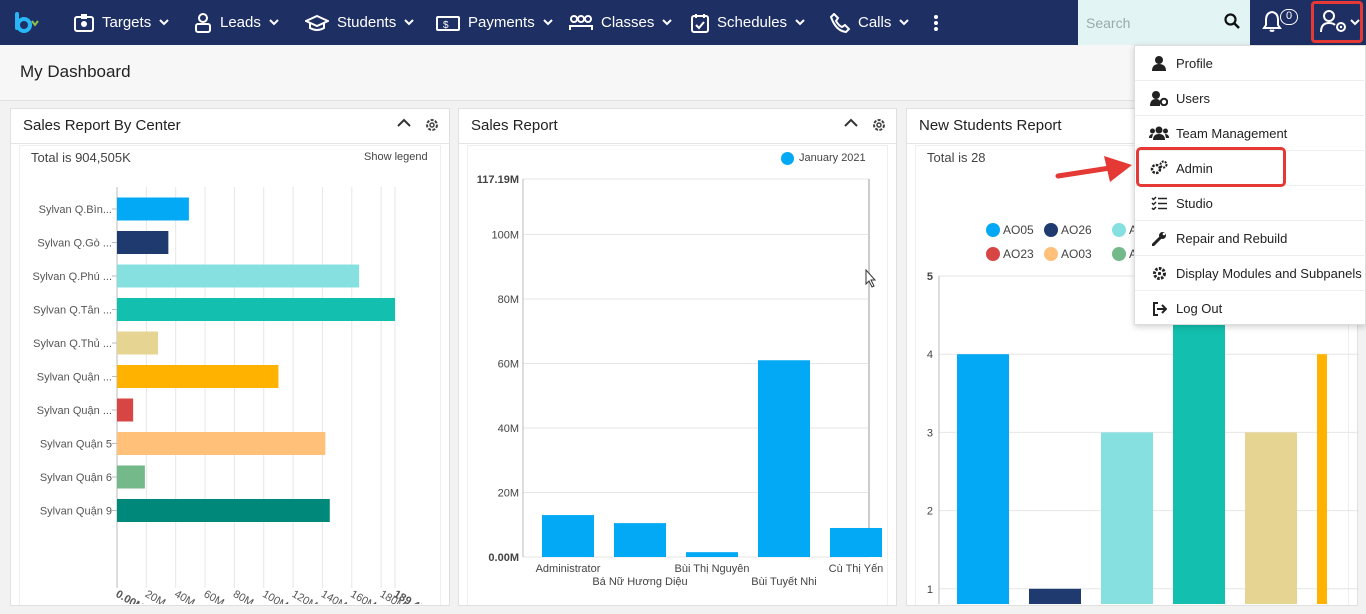 This screenshot has height=614, width=1366. I want to click on tasks-icon, so click(1159, 203).